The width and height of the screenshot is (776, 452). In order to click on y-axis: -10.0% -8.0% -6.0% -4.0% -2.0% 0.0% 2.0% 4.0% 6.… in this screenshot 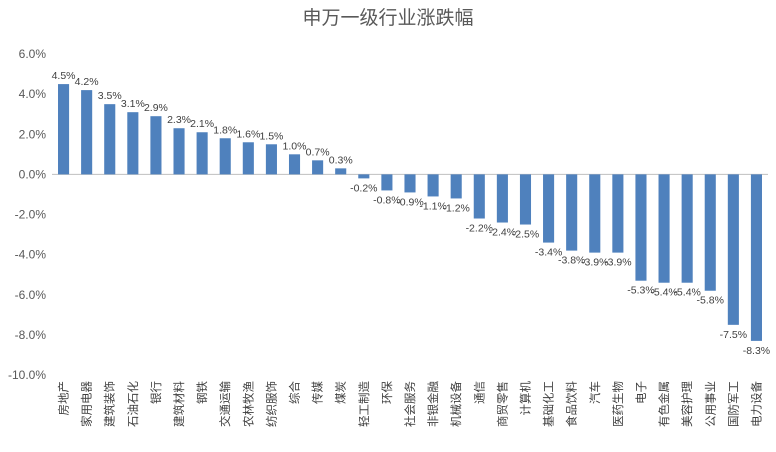, I will do `click(27, 214)`.